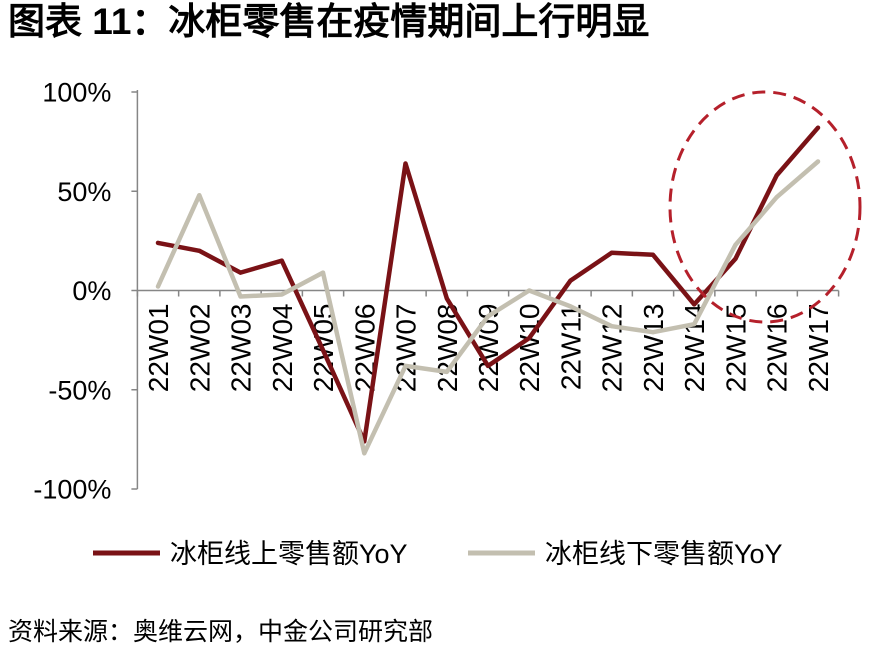  Describe the element at coordinates (776, 175) in the screenshot. I see `series-1-point-22W16` at that location.